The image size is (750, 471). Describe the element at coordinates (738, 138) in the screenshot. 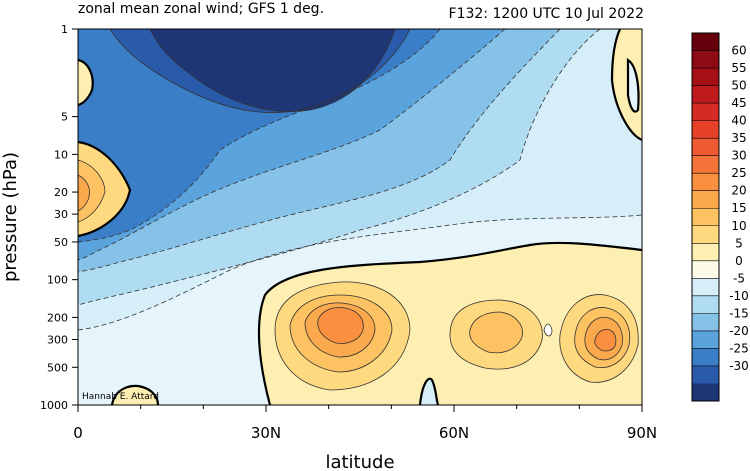

I see `colorbar-label: 35` at that location.